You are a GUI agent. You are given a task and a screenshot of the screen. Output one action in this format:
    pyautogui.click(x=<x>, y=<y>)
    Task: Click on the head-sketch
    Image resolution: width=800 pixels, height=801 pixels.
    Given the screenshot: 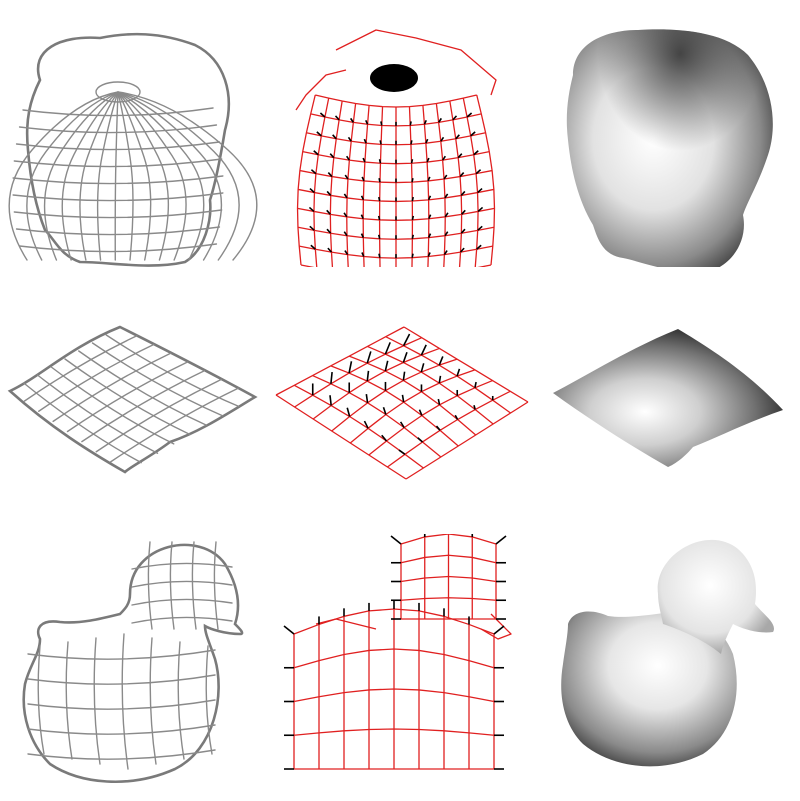 What is the action you would take?
    pyautogui.click(x=133, y=133)
    